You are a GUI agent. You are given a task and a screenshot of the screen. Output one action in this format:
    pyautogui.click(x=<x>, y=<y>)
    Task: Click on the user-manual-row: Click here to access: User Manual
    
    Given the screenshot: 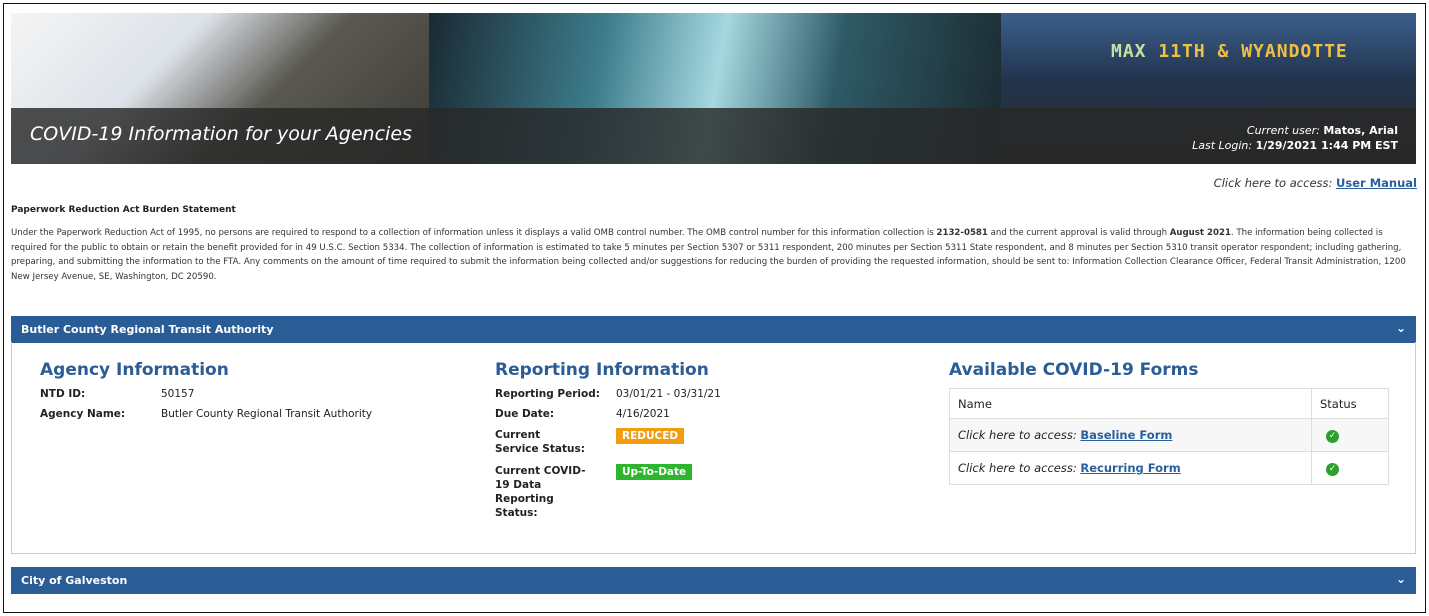 What is the action you would take?
    pyautogui.click(x=1315, y=183)
    